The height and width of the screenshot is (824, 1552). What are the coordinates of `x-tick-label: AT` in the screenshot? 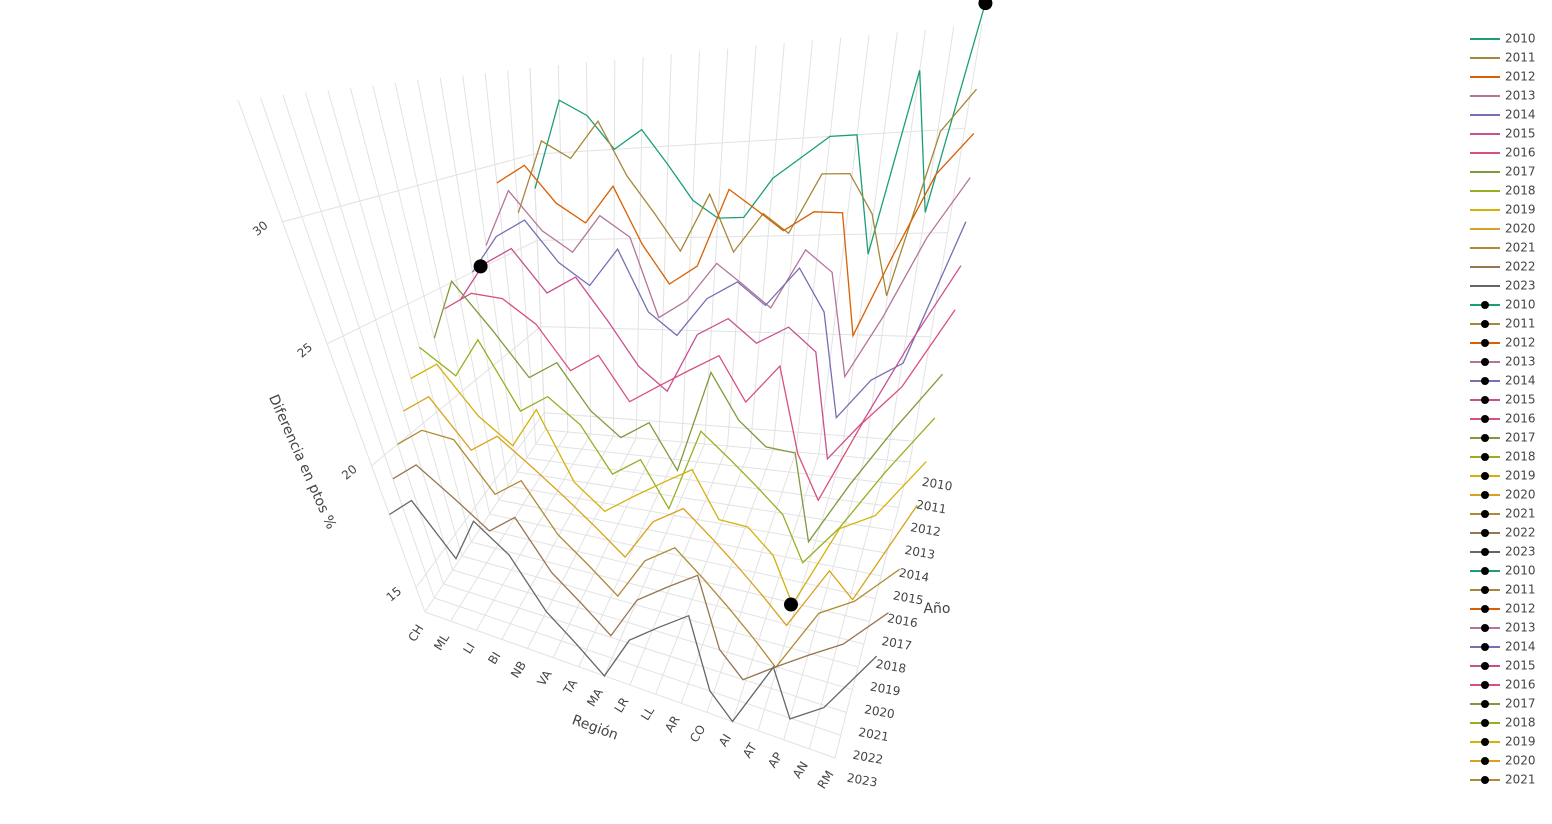 It's located at (750, 750).